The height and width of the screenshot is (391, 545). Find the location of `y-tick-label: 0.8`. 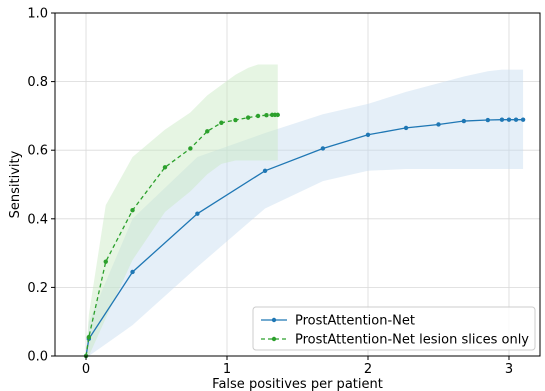

y-tick-label: 0.8 is located at coordinates (37, 82).